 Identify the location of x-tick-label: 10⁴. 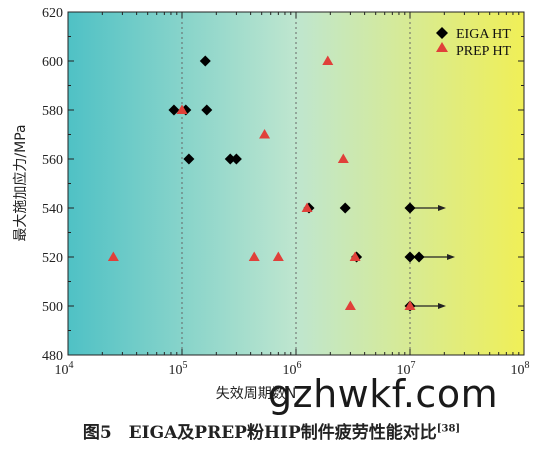
(64, 369).